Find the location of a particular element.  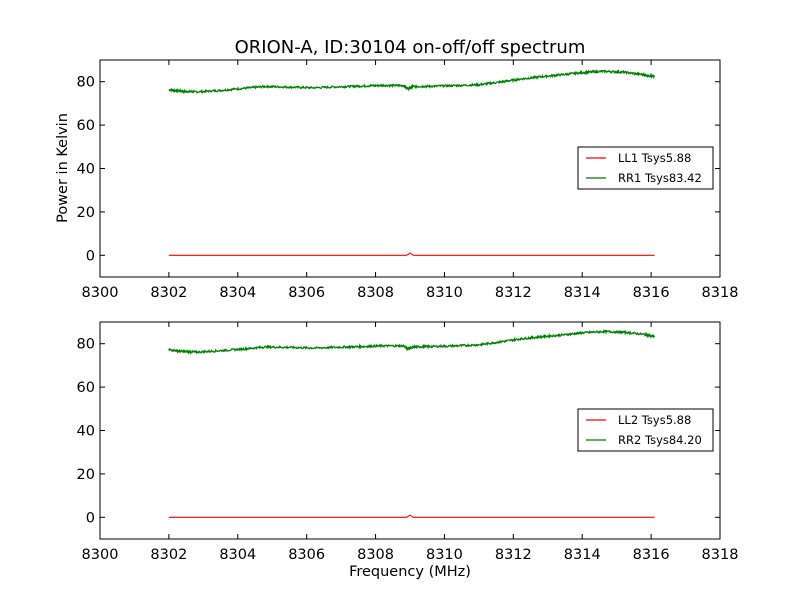

legend-entry: RR1 Tsys83.42 is located at coordinates (660, 178).